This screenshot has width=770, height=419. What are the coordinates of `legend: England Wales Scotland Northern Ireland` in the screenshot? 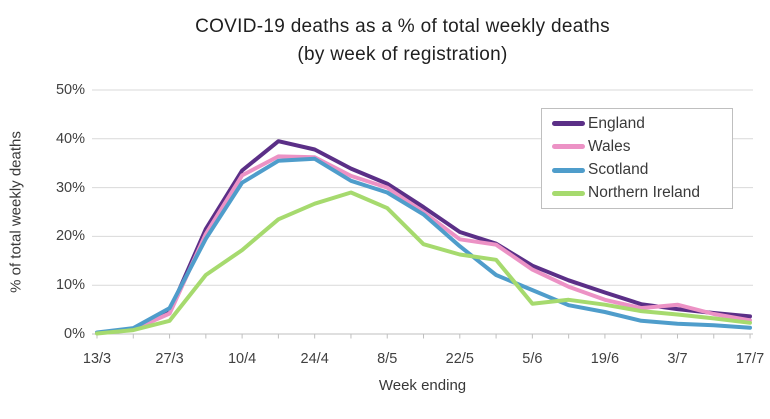 It's located at (637, 158).